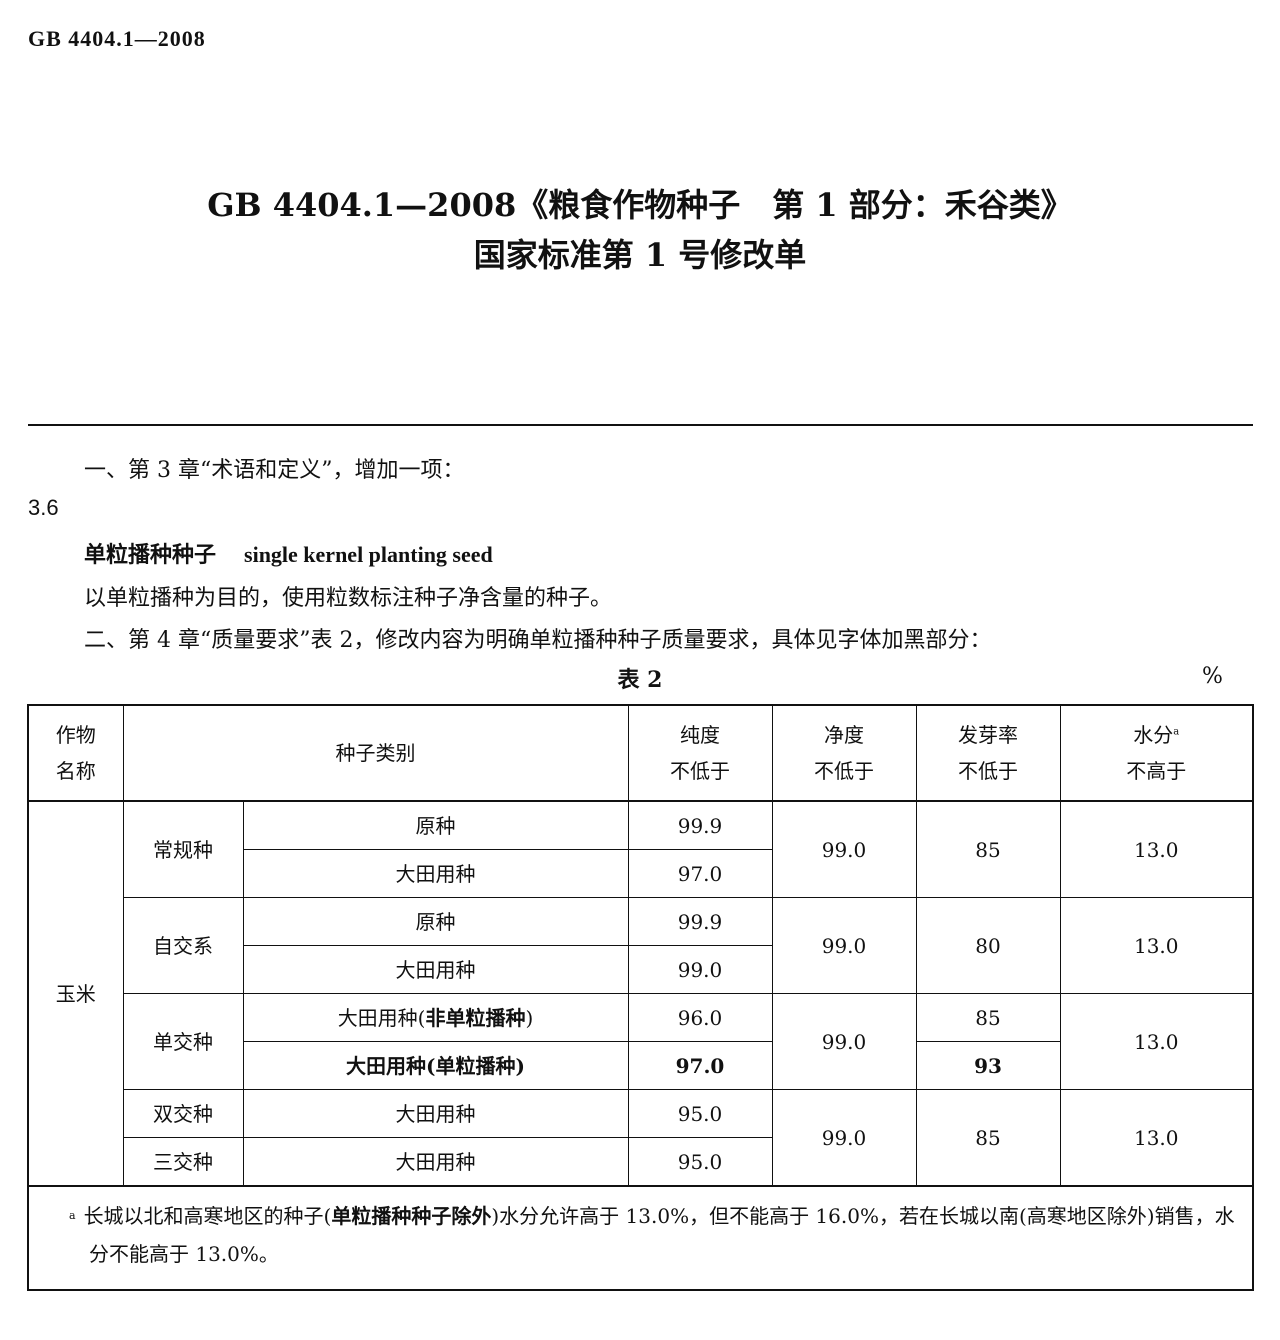  Describe the element at coordinates (274, 470) in the screenshot. I see `paragraph-1: 一、第 3 章“术语和定义”，增加一项：` at that location.